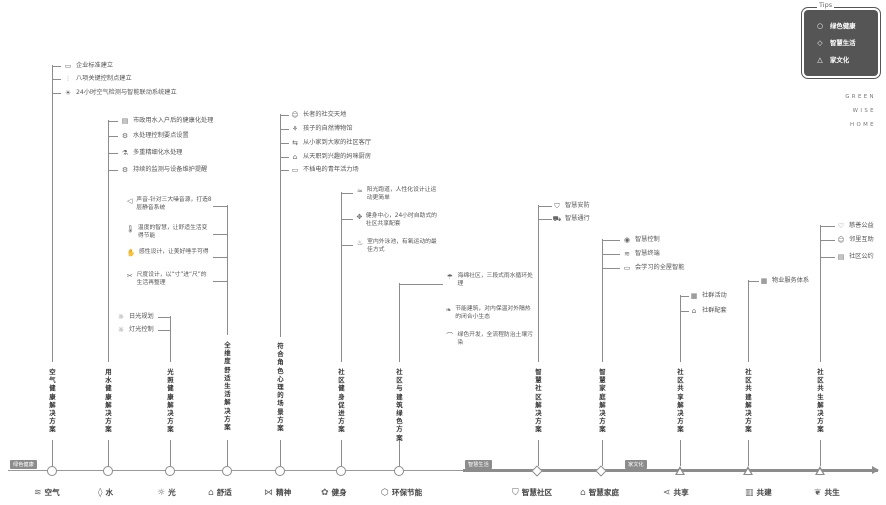 This screenshot has height=505, width=886. Describe the element at coordinates (478, 464) in the screenshot. I see `segment-tag-wise: 智慧生活` at that location.